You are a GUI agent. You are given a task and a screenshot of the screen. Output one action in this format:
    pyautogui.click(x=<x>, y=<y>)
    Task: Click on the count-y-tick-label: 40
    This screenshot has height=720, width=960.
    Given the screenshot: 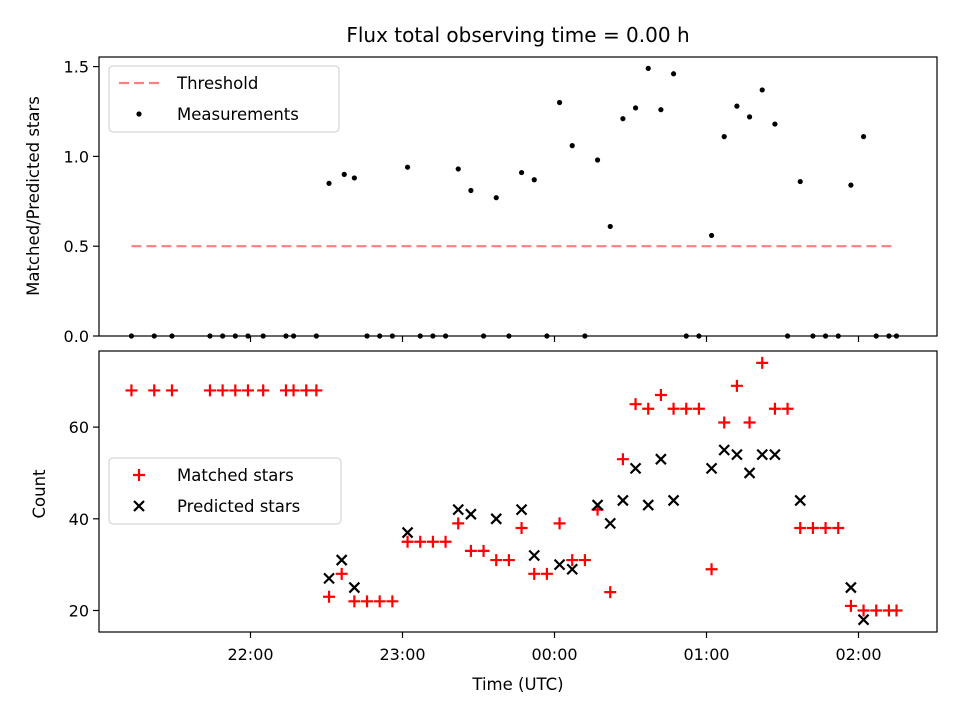 What is the action you would take?
    pyautogui.click(x=79, y=519)
    